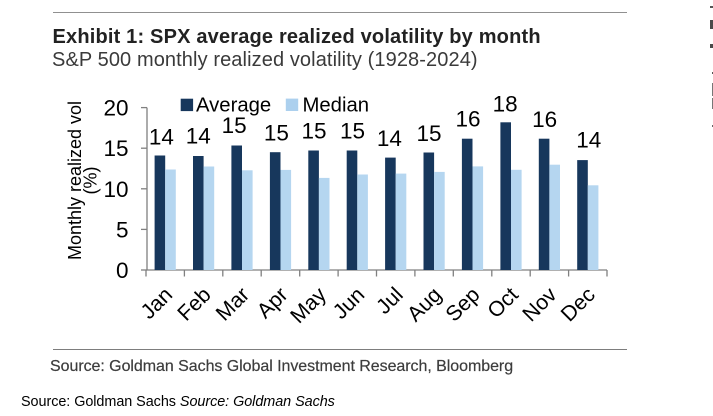 This screenshot has height=416, width=713. Describe the element at coordinates (122, 229) in the screenshot. I see `svg-text: 5` at that location.